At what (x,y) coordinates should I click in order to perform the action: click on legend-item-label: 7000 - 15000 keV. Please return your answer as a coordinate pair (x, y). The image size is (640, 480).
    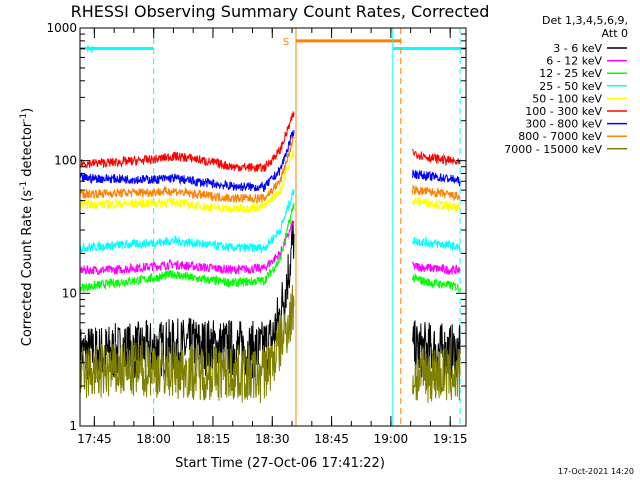
    Looking at the image, I should click on (553, 149).